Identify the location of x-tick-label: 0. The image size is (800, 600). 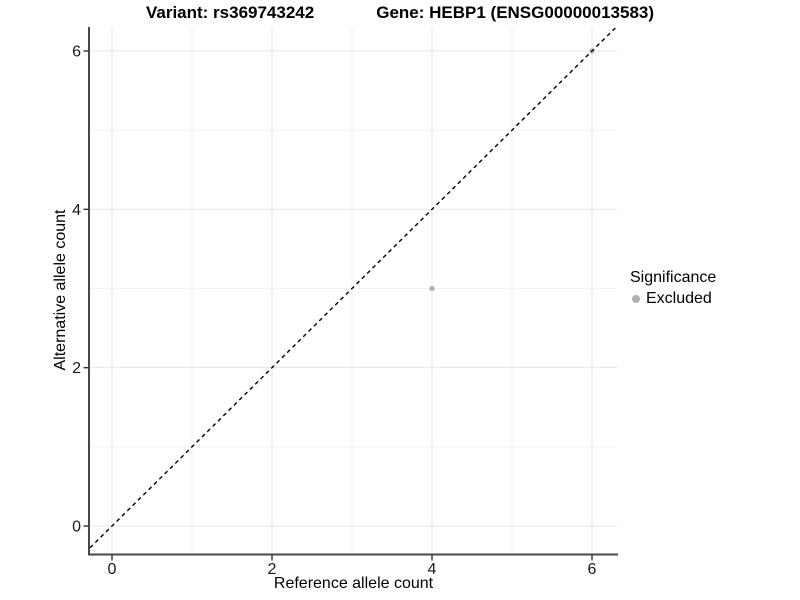
(112, 569).